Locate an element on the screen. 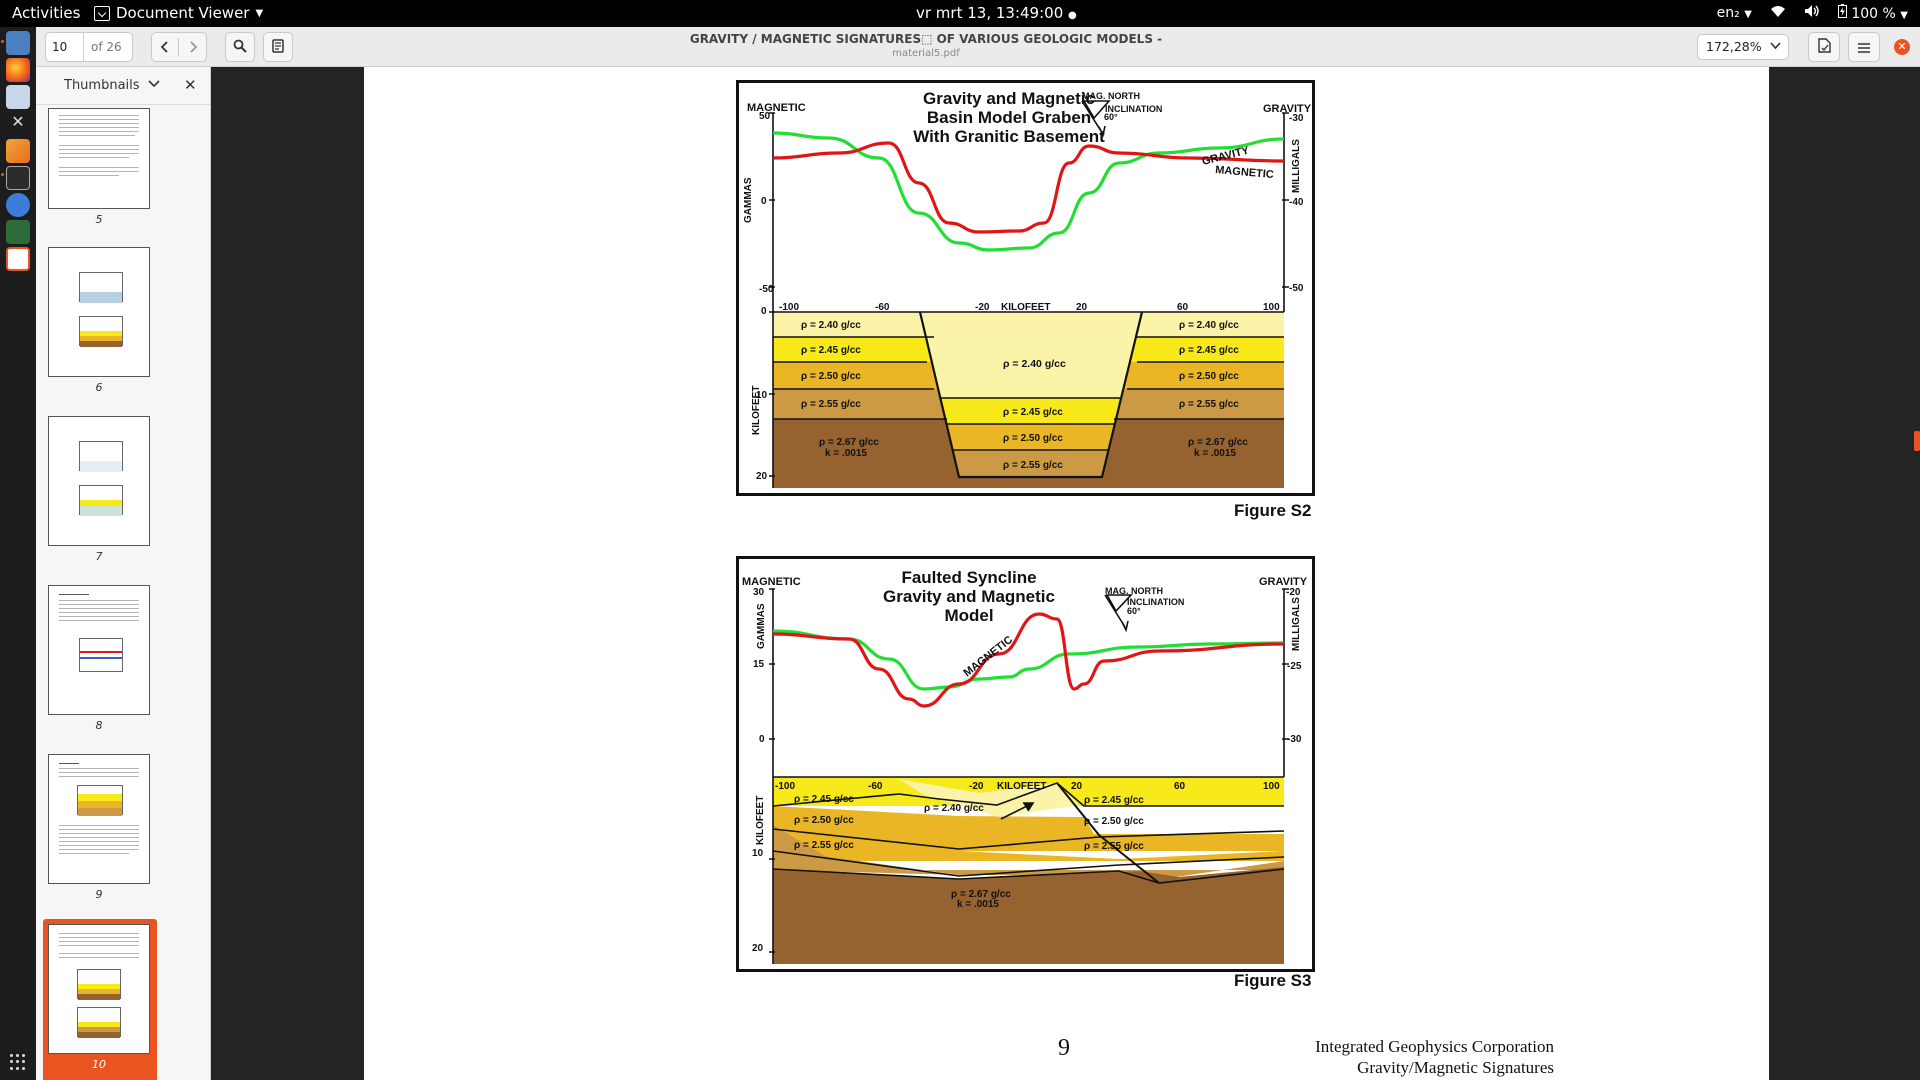  system-monitor-icon is located at coordinates (18, 232).